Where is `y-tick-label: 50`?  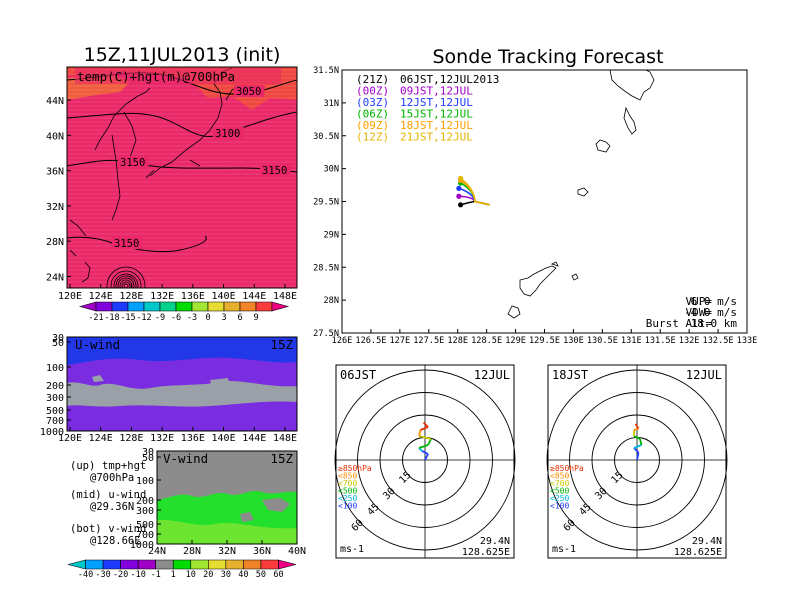 y-tick-label: 50 is located at coordinates (58, 343).